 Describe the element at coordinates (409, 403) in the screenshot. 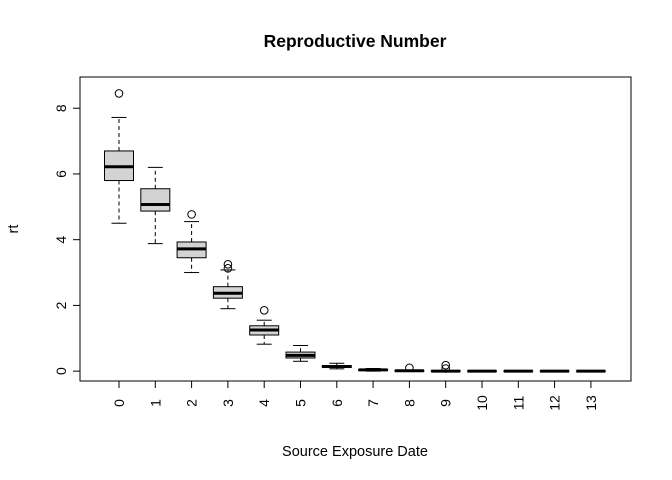

I see `x-tick-label: 8` at that location.